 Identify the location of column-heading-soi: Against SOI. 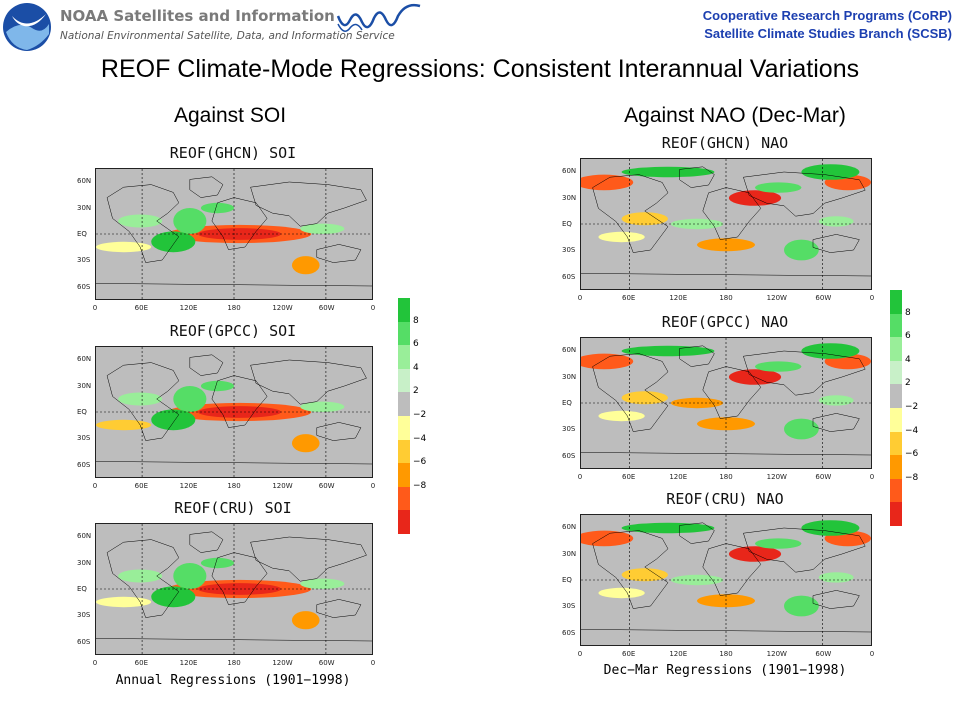
(230, 115).